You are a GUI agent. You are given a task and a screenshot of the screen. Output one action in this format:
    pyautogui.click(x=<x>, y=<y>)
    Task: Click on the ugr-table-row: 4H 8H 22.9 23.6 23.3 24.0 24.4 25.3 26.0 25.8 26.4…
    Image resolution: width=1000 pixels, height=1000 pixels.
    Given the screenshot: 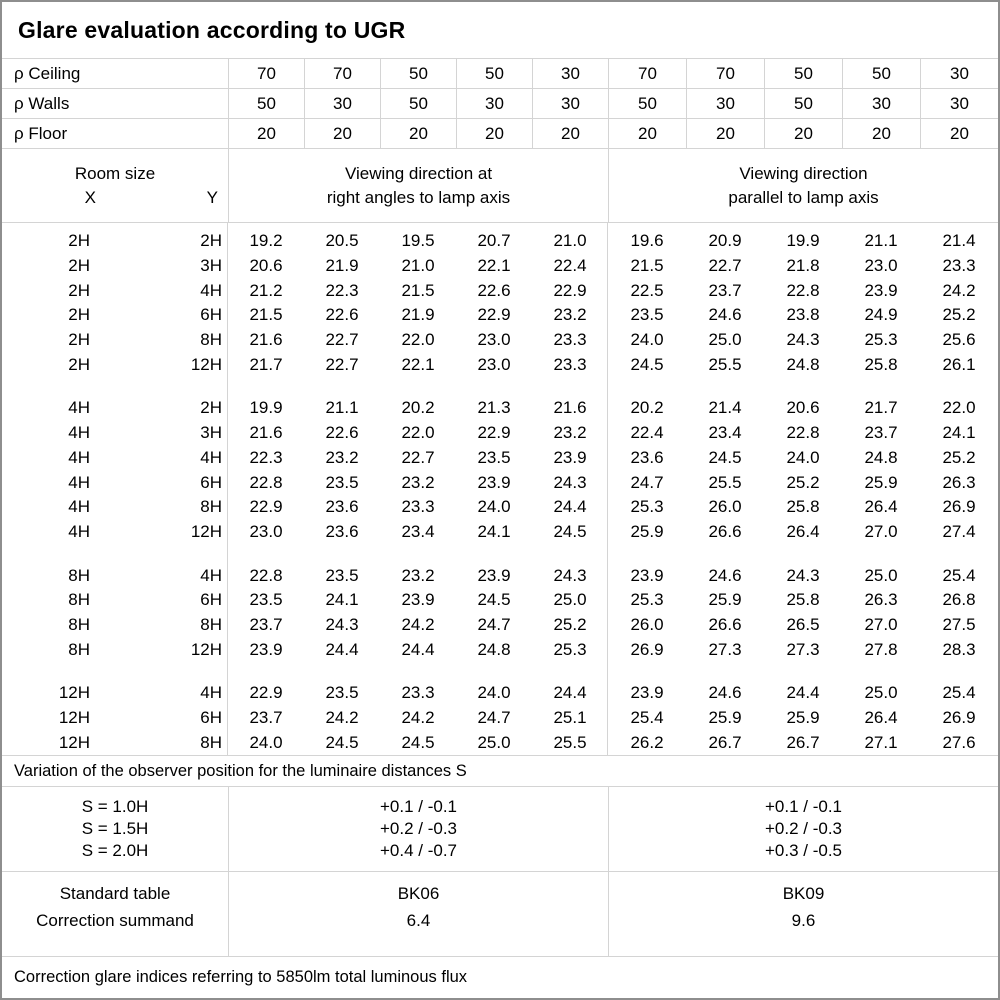 What is the action you would take?
    pyautogui.click(x=500, y=507)
    